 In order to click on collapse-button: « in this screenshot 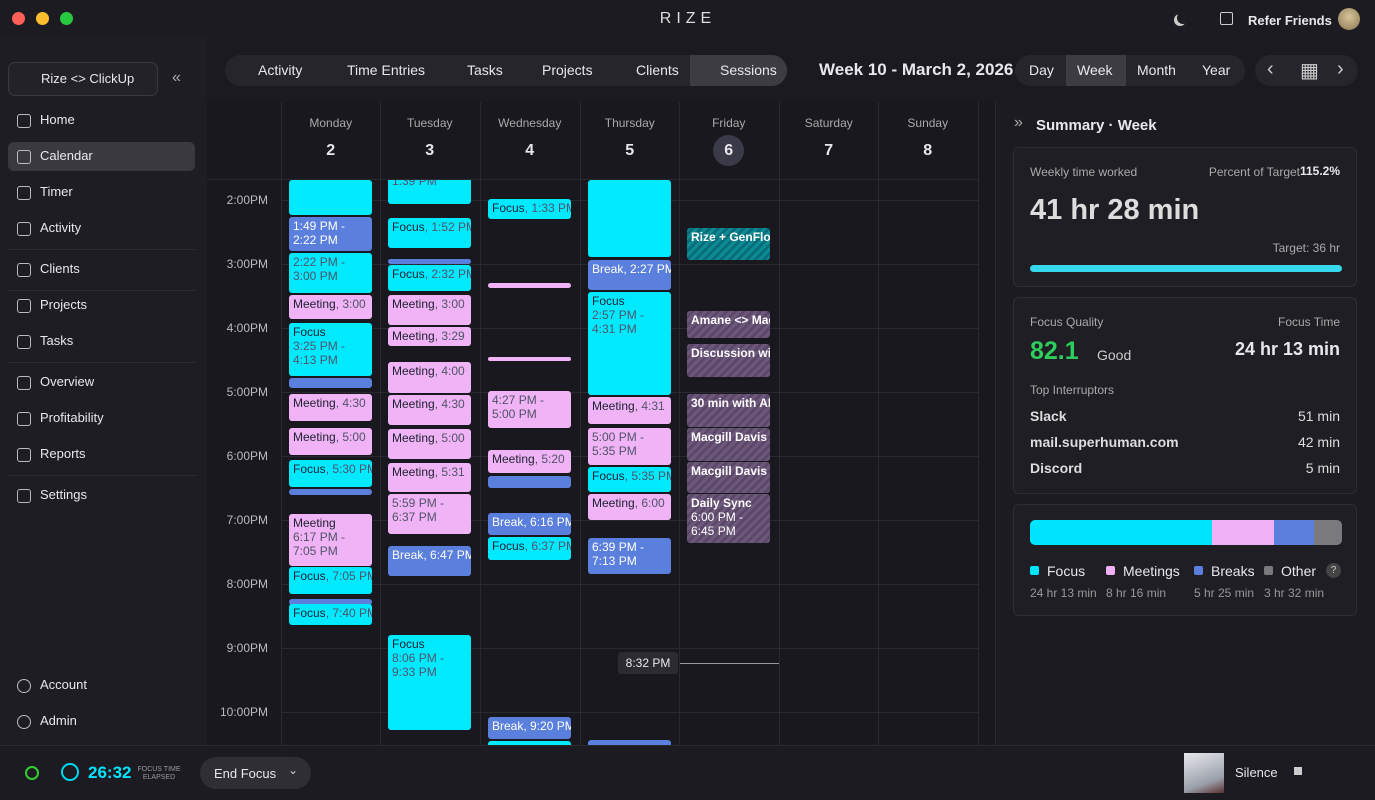, I will do `click(176, 77)`.